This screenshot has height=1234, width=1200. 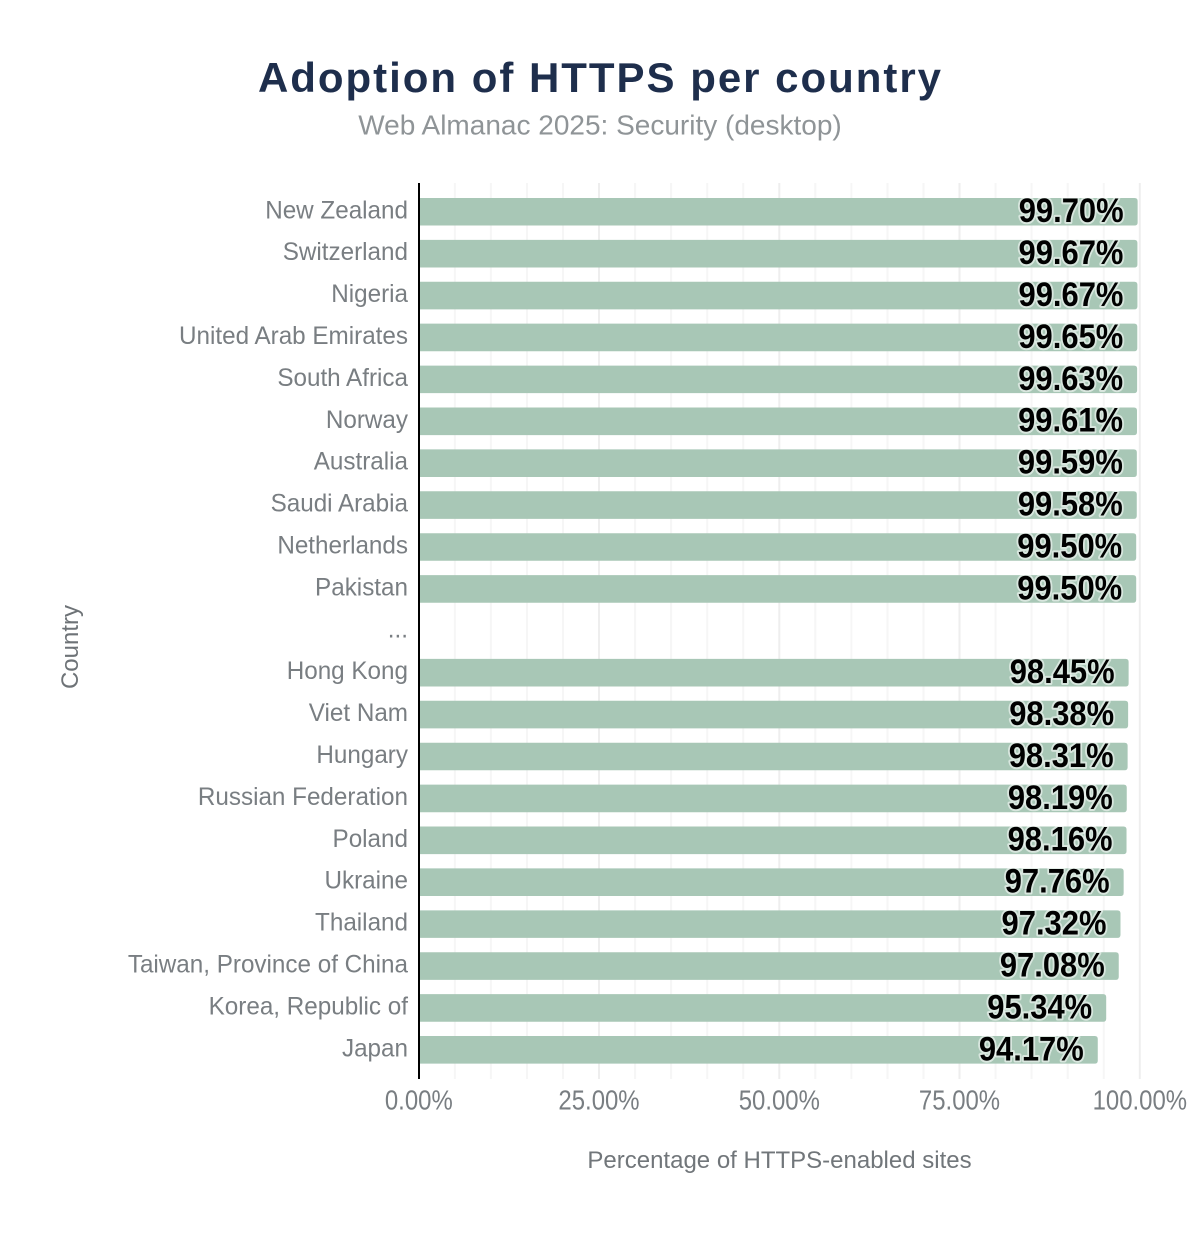 I want to click on svg-text: 97.76%, so click(x=1057, y=881).